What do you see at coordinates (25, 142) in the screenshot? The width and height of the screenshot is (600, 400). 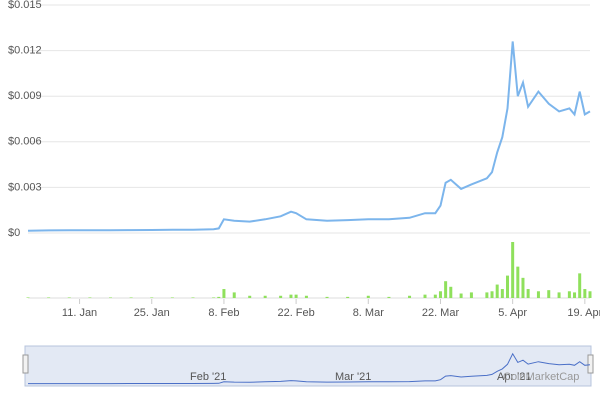 I see `y-tick-label: $0.006` at bounding box center [25, 142].